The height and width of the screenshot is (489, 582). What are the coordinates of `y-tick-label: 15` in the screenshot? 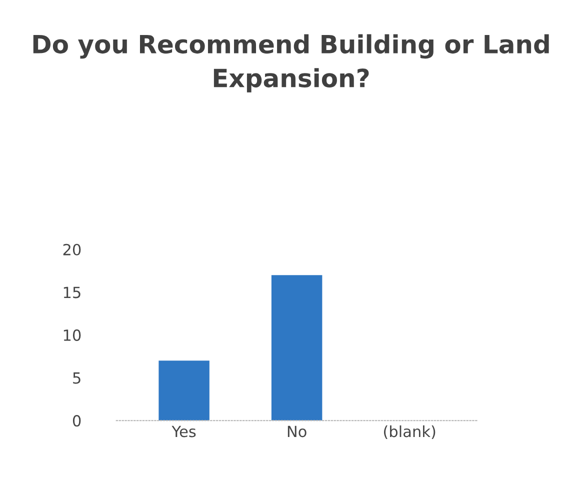 It's located at (72, 292).